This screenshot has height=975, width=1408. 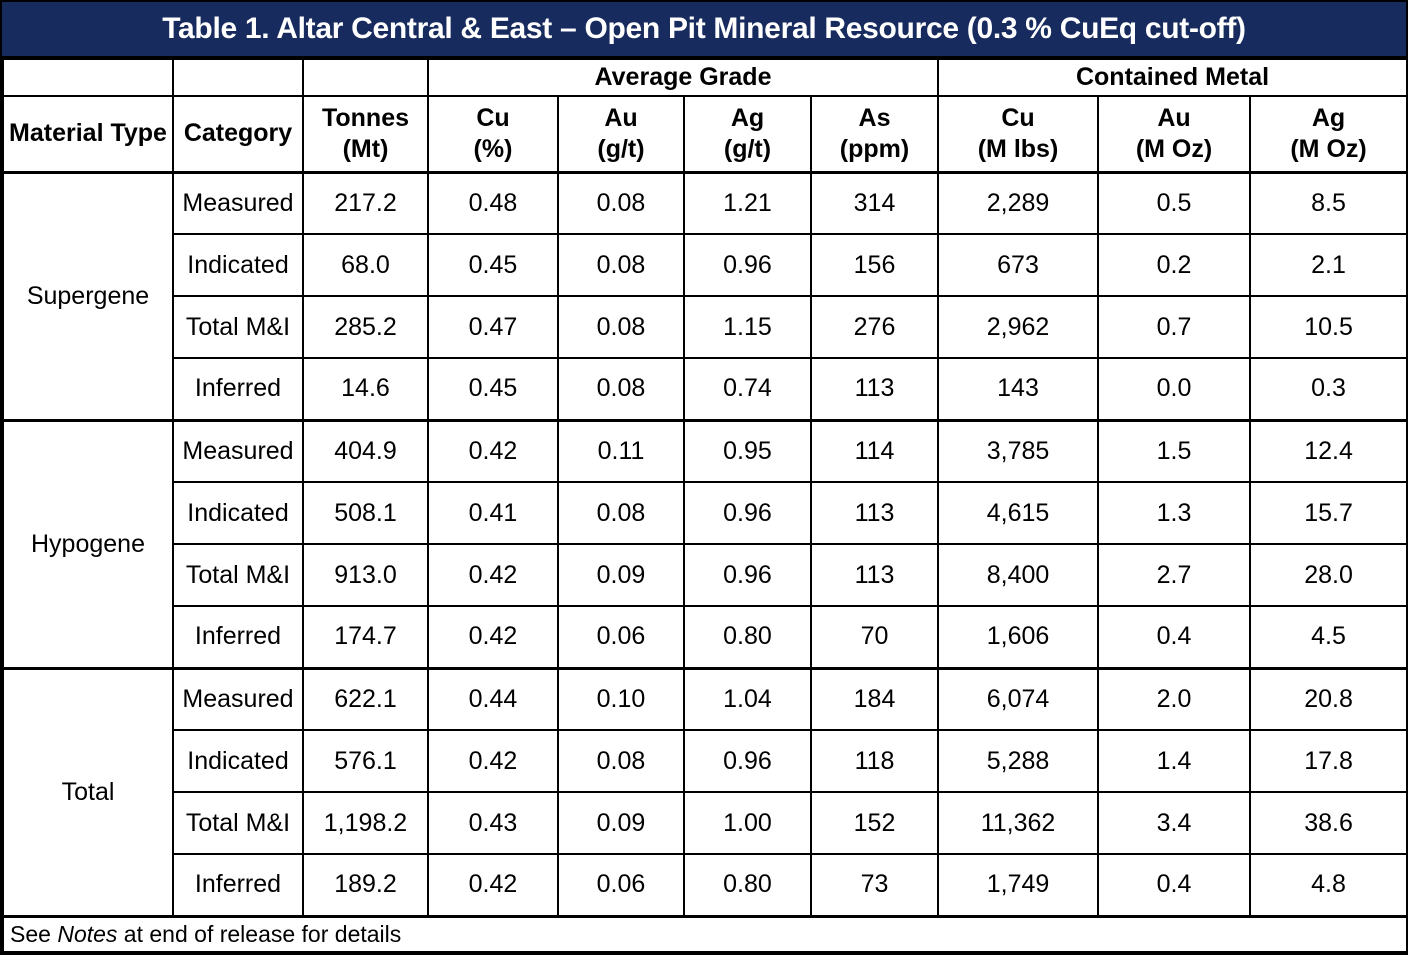 What do you see at coordinates (365, 134) in the screenshot?
I see `column-header-tonnes: Tonnes (Mt)` at bounding box center [365, 134].